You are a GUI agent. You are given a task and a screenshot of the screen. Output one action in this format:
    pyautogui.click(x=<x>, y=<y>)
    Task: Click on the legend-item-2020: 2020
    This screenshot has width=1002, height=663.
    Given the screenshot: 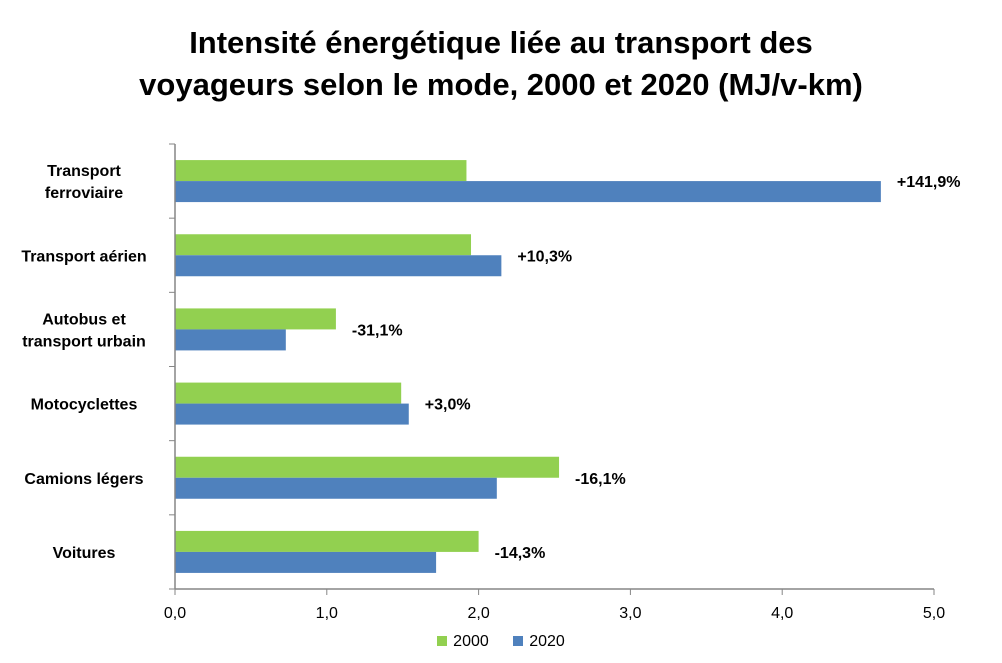 What is the action you would take?
    pyautogui.click(x=539, y=642)
    